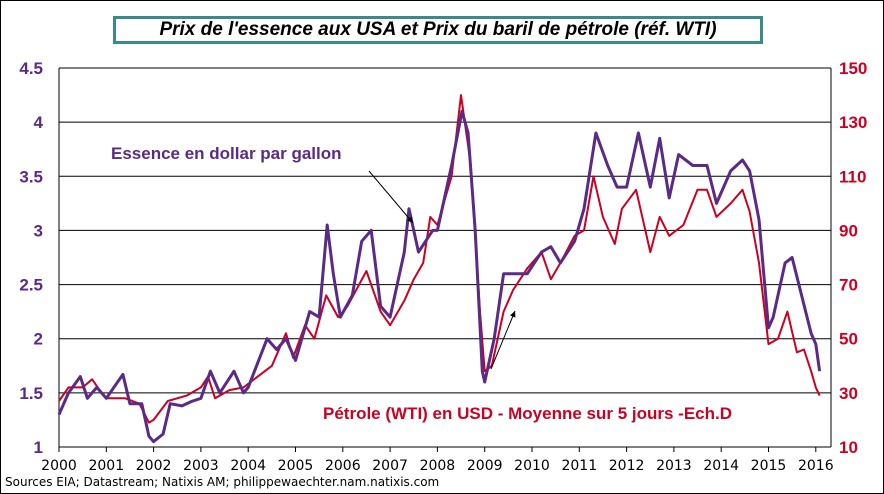 This screenshot has width=884, height=494. What do you see at coordinates (848, 339) in the screenshot?
I see `right-tick-label: 50` at bounding box center [848, 339].